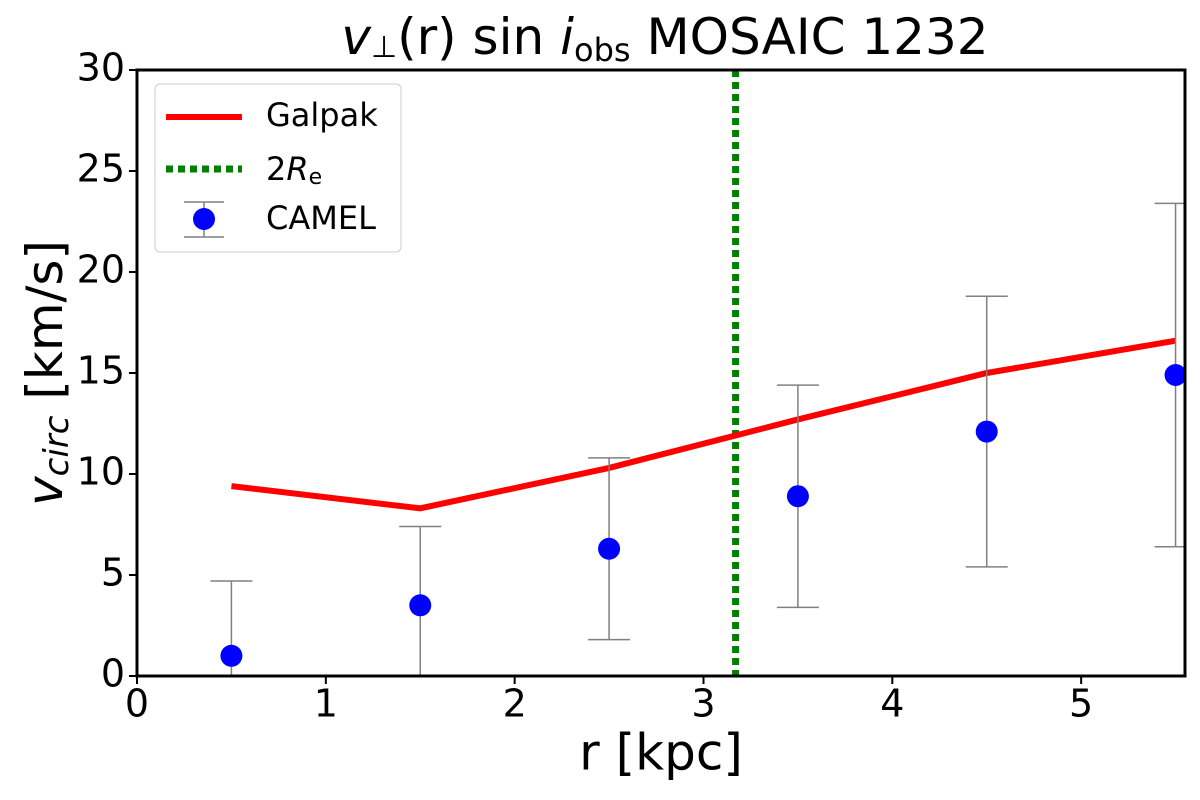 This screenshot has width=1200, height=800. I want to click on legend-part: 2, so click(276, 169).